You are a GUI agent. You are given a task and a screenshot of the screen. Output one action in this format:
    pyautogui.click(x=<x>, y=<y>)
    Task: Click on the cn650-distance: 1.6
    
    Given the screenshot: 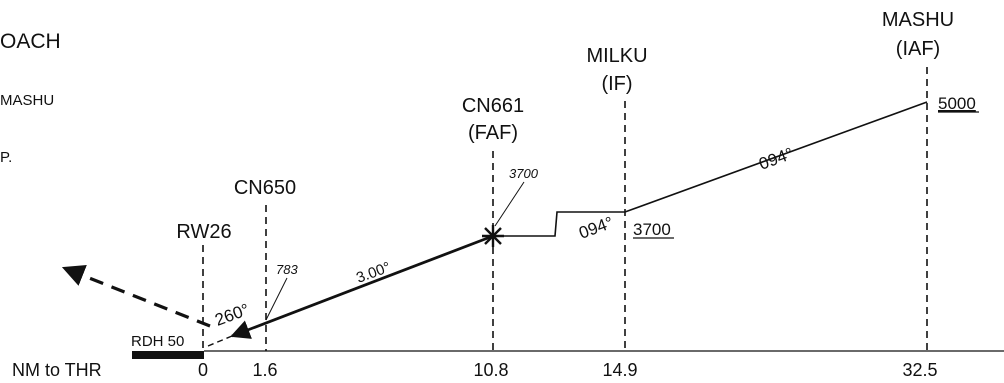 What is the action you would take?
    pyautogui.click(x=264, y=370)
    